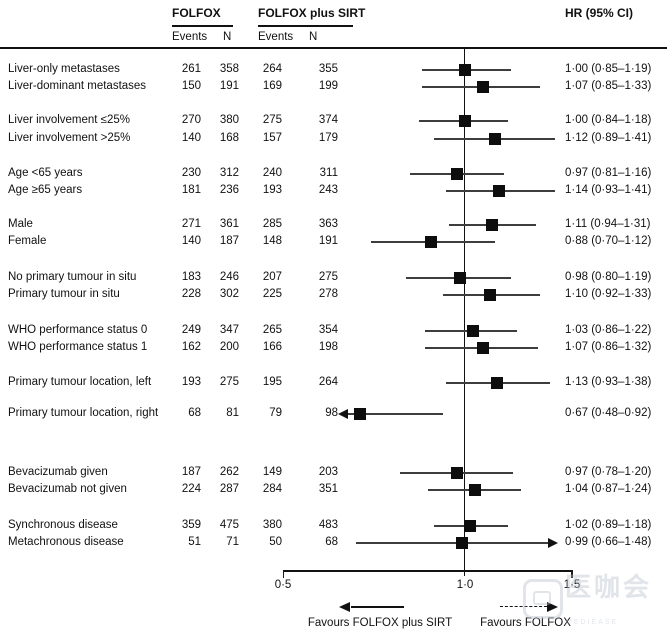 The width and height of the screenshot is (672, 642). I want to click on folfox-events-cell: 183, so click(191, 277).